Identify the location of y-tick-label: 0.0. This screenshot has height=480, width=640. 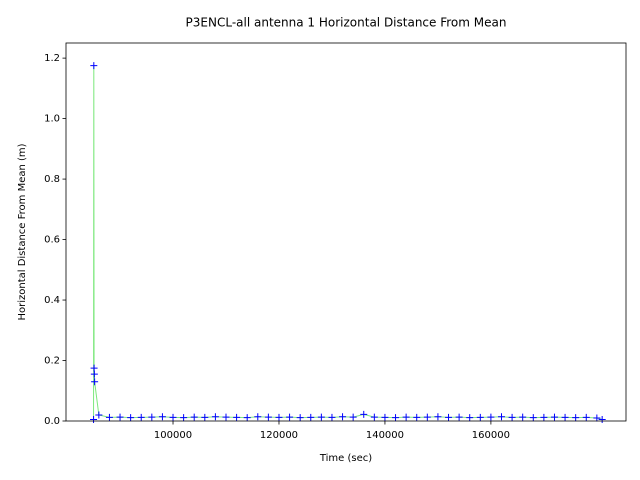
(52, 421).